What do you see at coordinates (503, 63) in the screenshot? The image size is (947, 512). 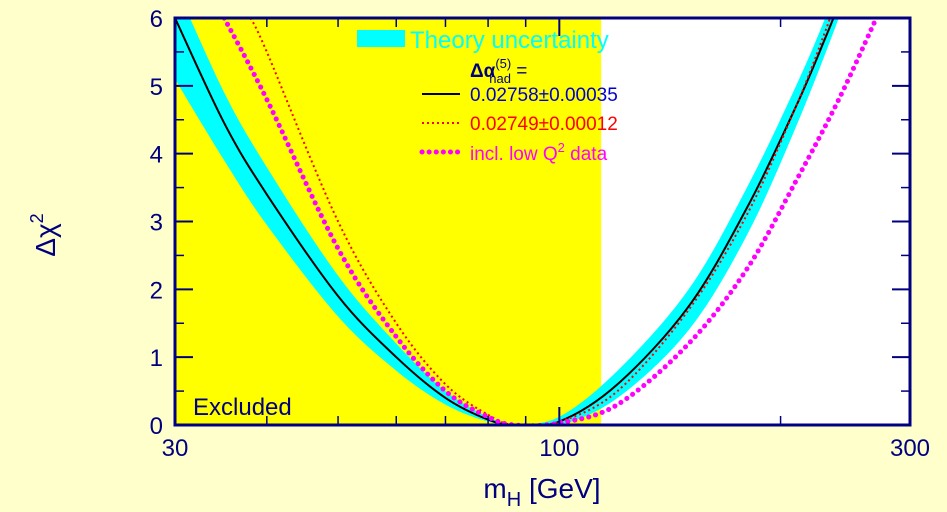 I see `legend-header-sup: (5)` at bounding box center [503, 63].